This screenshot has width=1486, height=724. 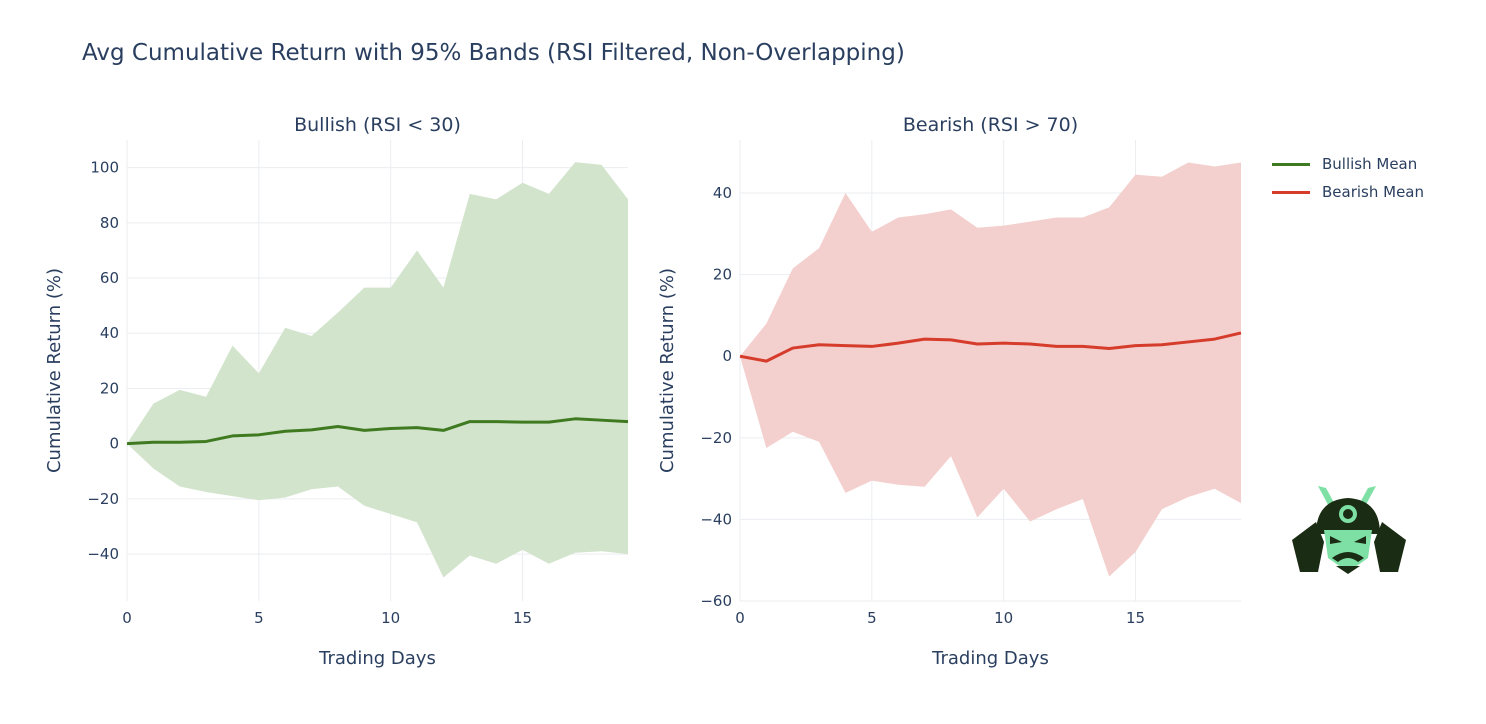 I want to click on y-tick-label: 80, so click(x=109, y=223).